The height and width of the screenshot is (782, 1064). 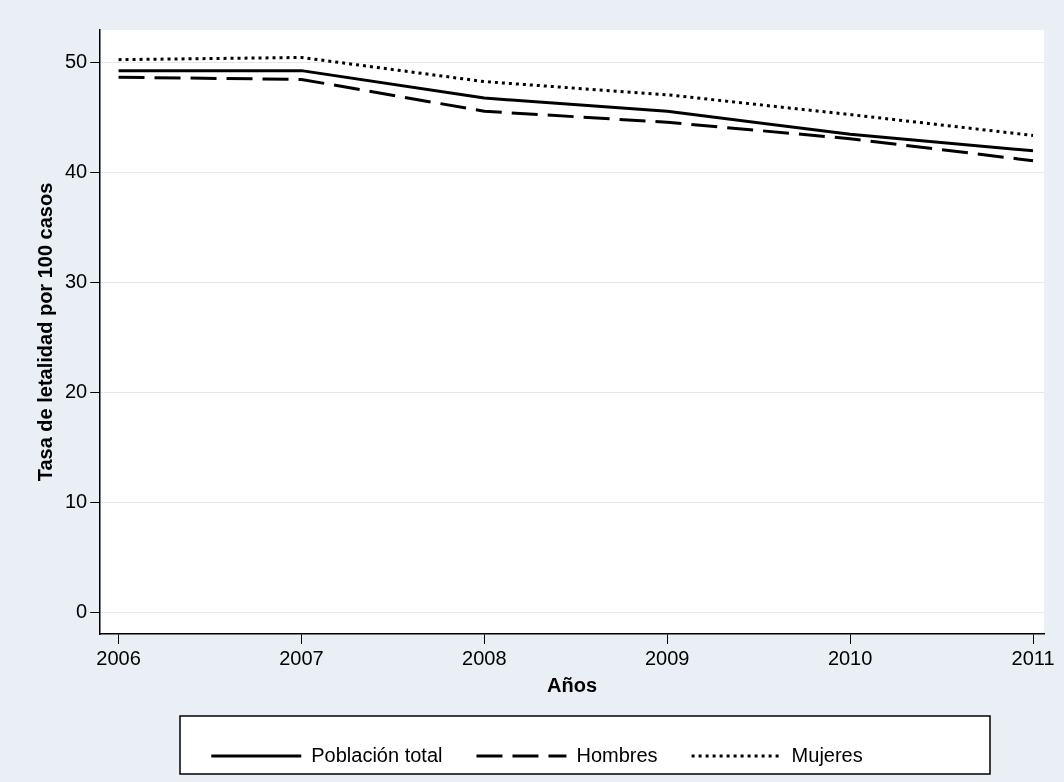 What do you see at coordinates (76, 171) in the screenshot?
I see `y-tick-label: 40` at bounding box center [76, 171].